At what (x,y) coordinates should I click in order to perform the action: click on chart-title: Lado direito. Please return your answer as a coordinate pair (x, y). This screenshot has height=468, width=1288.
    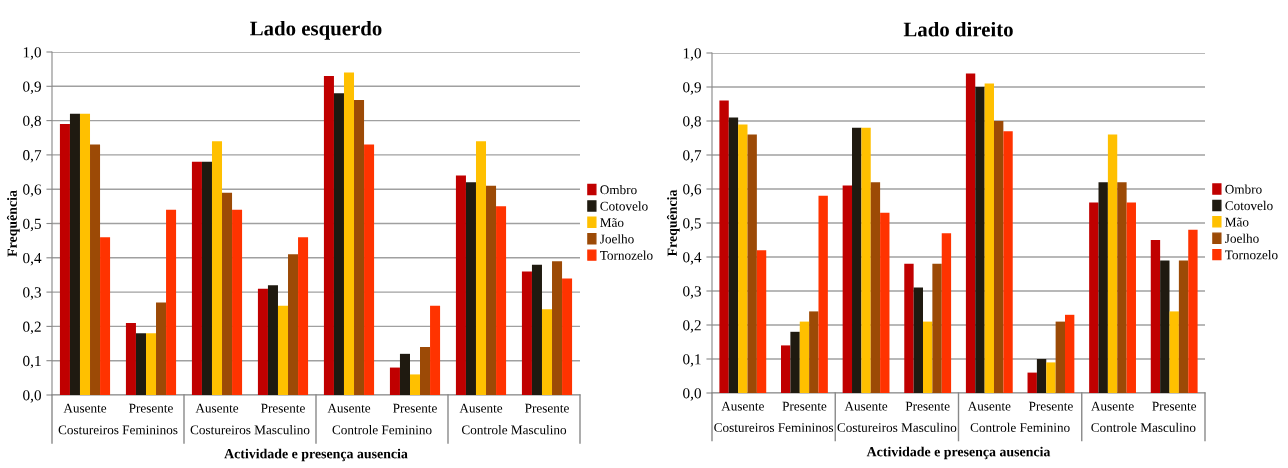
    Looking at the image, I should click on (958, 29).